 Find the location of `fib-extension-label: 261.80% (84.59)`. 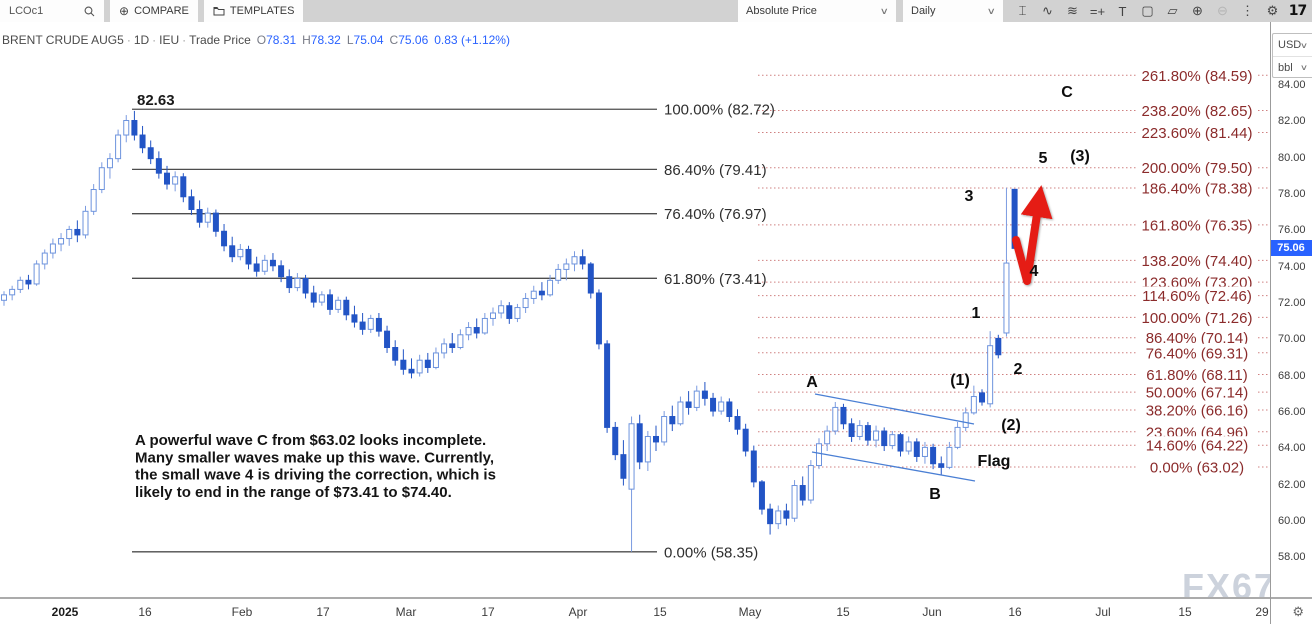

fib-extension-label: 261.80% (84.59) is located at coordinates (1197, 76).